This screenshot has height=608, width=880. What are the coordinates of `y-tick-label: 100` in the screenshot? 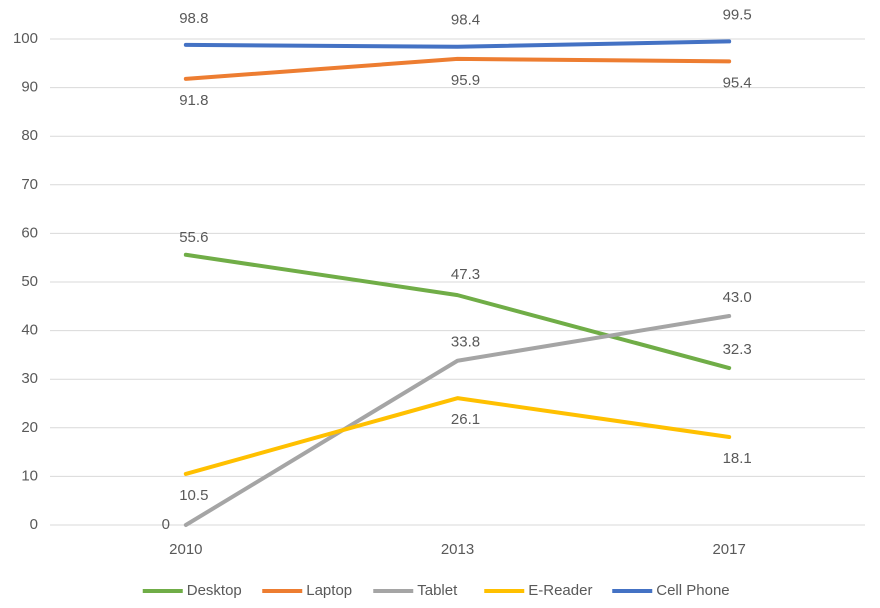 It's located at (25, 38).